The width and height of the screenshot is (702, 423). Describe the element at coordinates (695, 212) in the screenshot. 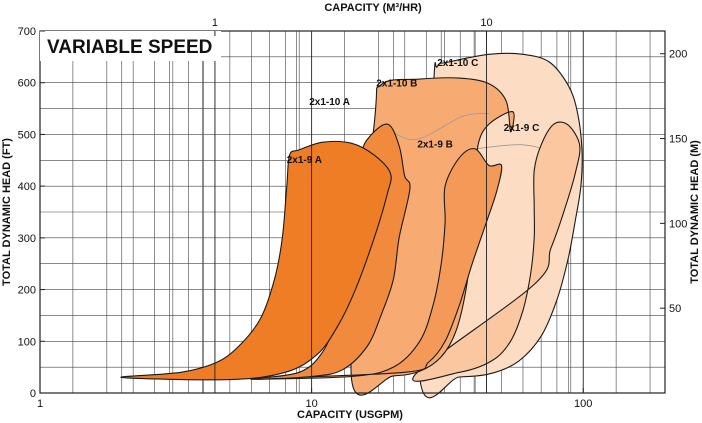

I see `y2-axis-title: TOTAL DYNAMIC HEAD (M)` at that location.